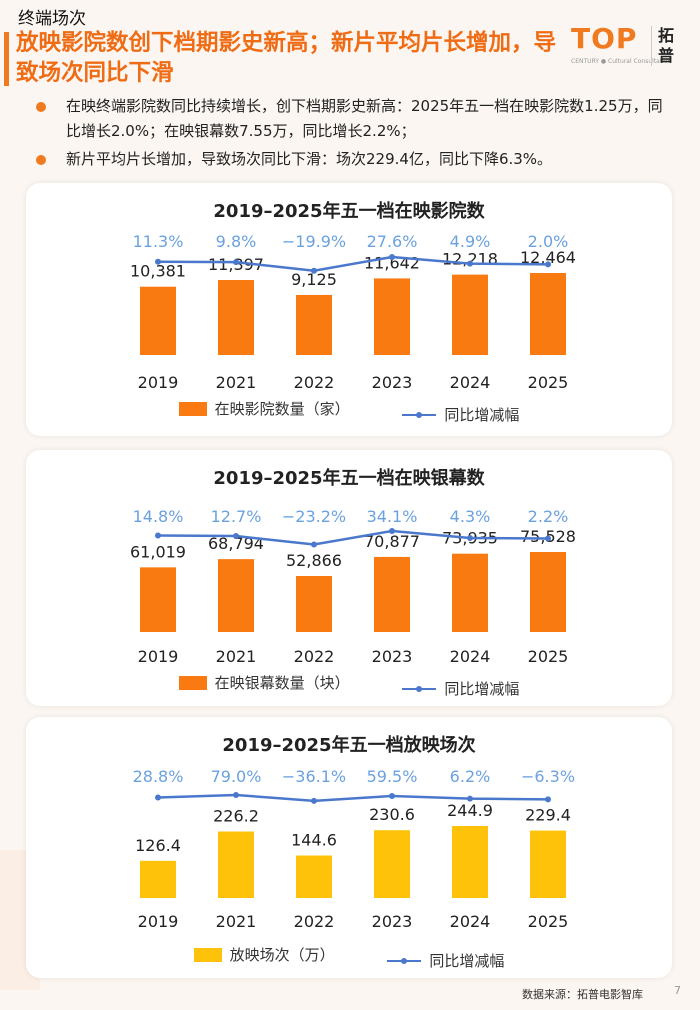 The height and width of the screenshot is (1010, 700). What do you see at coordinates (470, 810) in the screenshot?
I see `bar-value-label: 244.9` at bounding box center [470, 810].